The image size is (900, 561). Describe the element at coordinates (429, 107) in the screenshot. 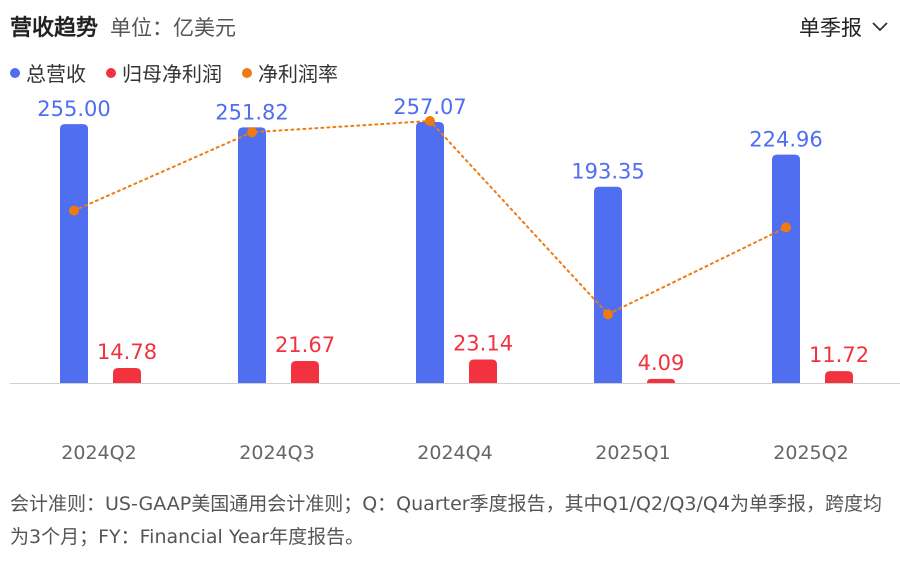

I see `revenue-value-label: 257.07` at that location.